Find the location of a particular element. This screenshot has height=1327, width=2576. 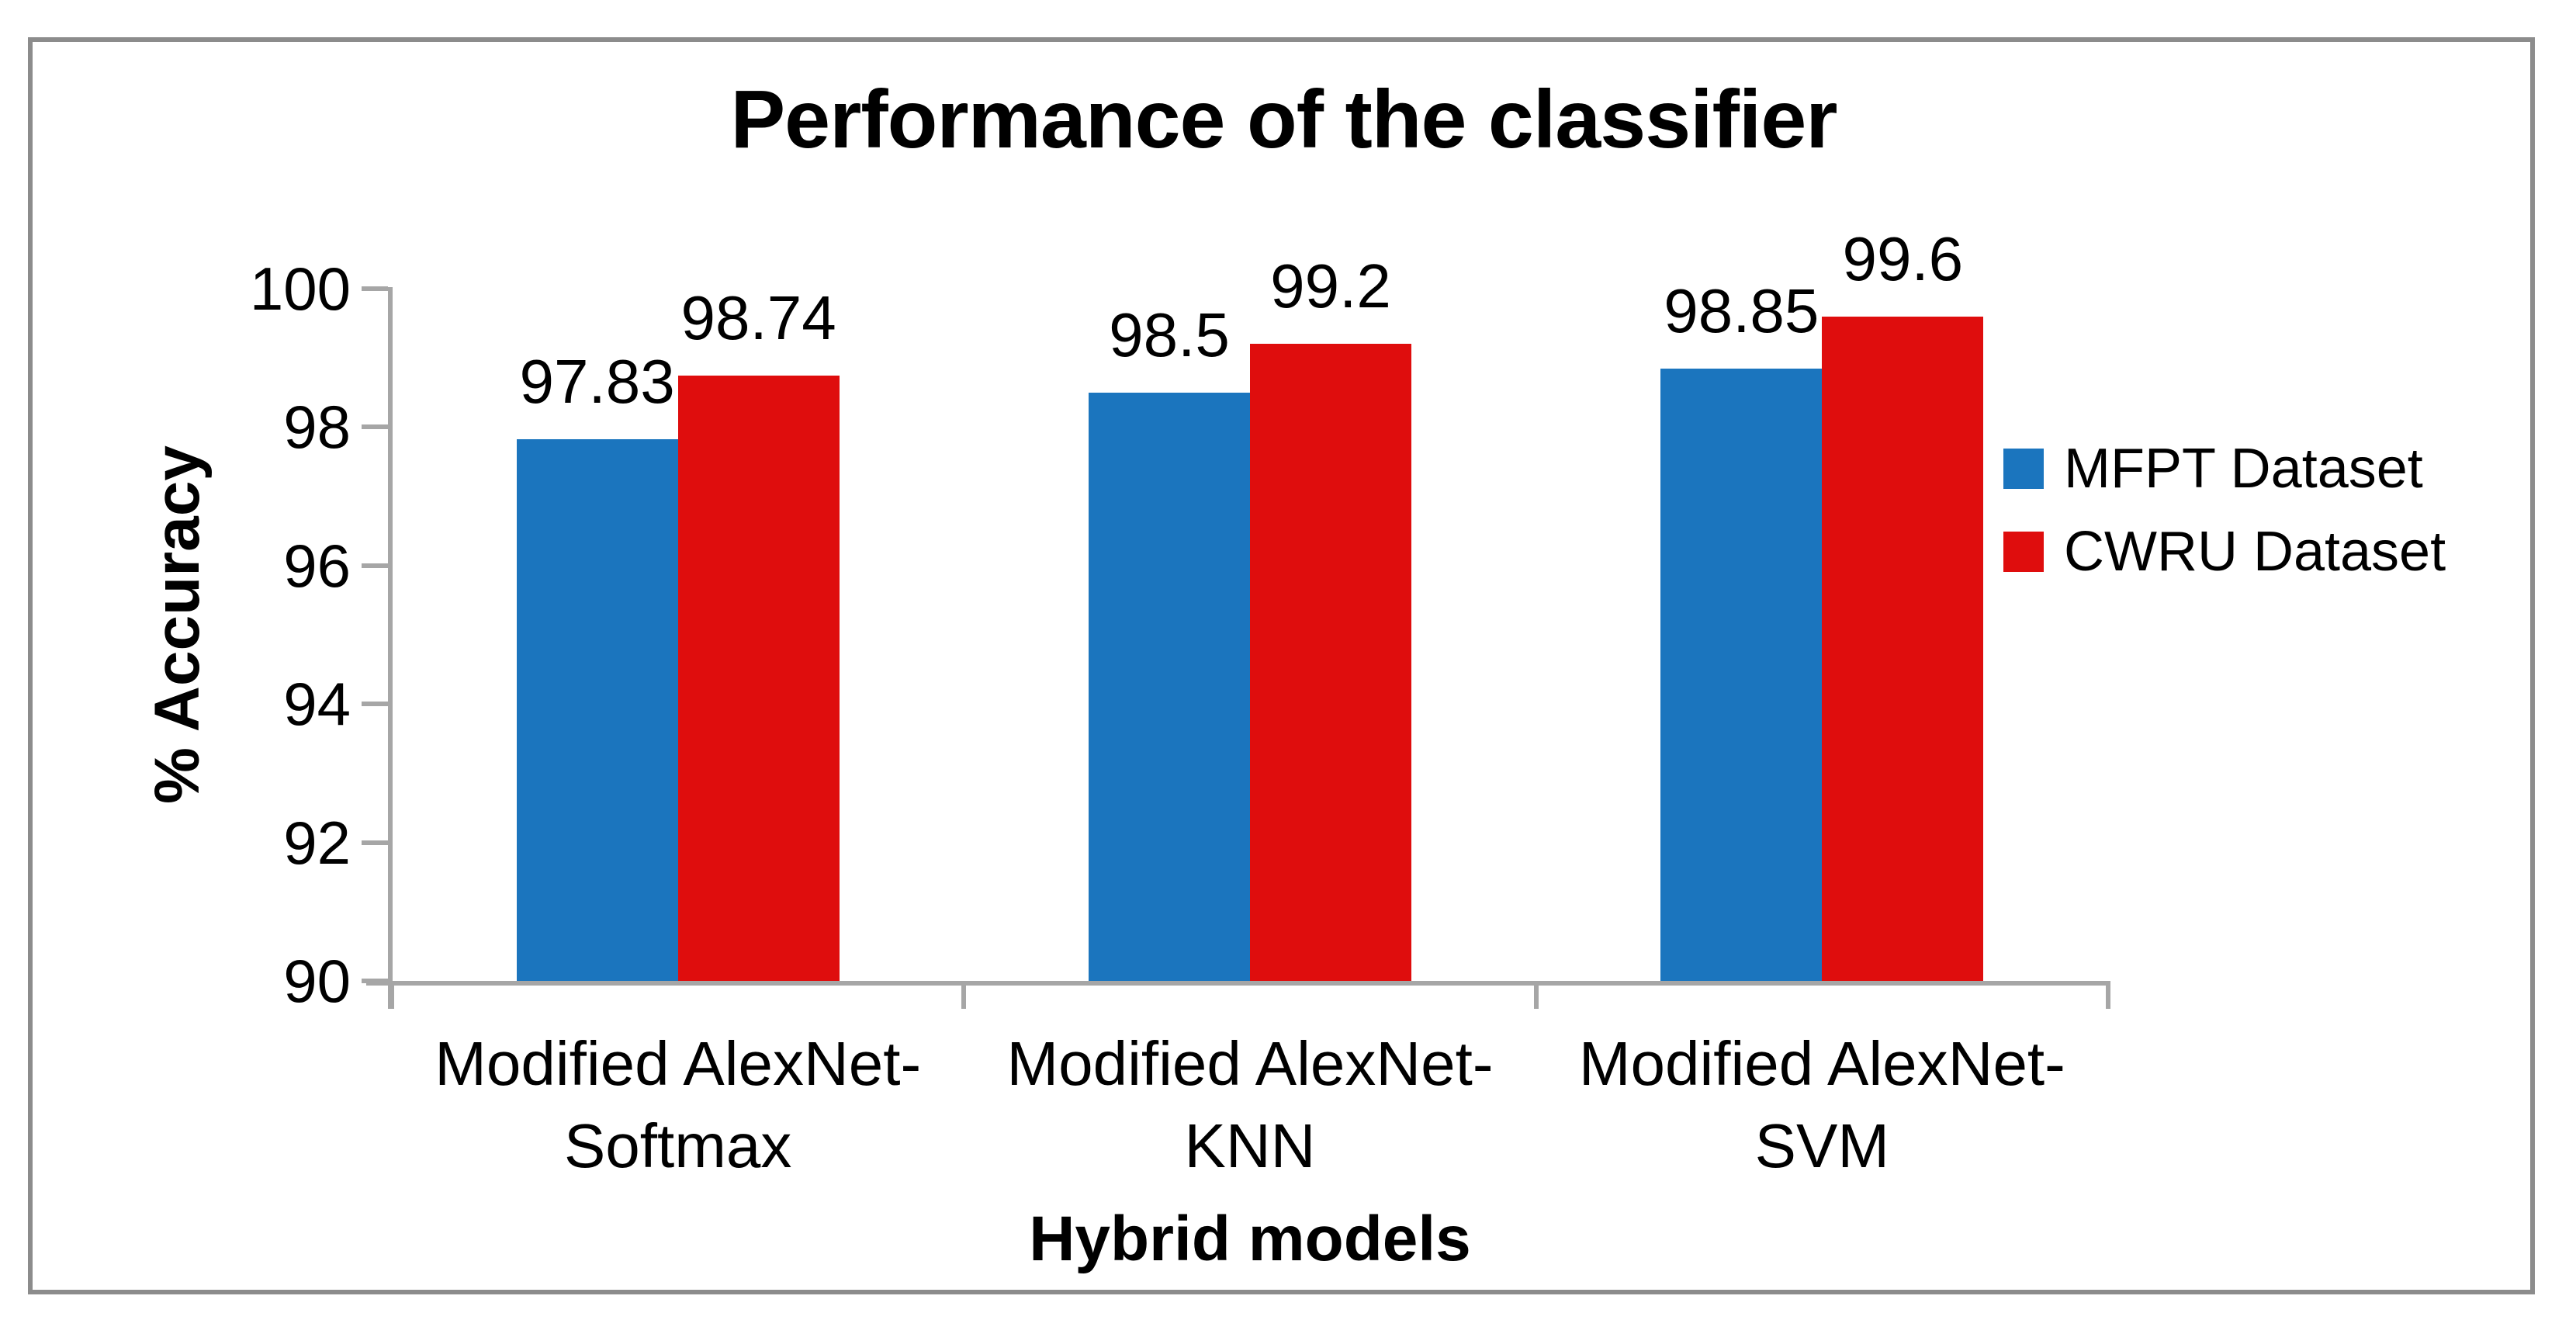

category-label: Modified AlexNet- SVM is located at coordinates (1821, 1104).